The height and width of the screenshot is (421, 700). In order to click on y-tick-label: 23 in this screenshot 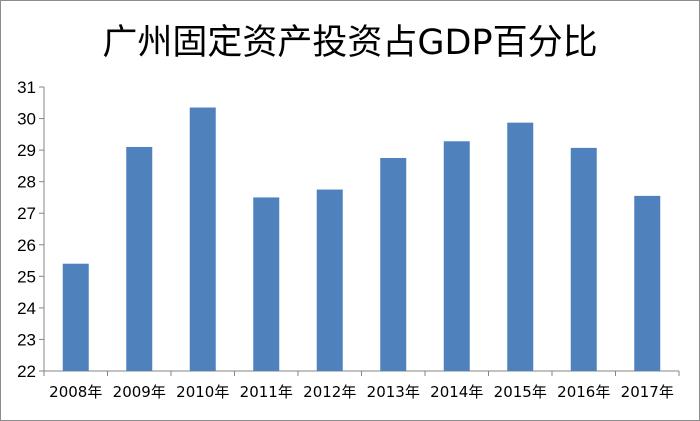, I will do `click(26, 339)`.